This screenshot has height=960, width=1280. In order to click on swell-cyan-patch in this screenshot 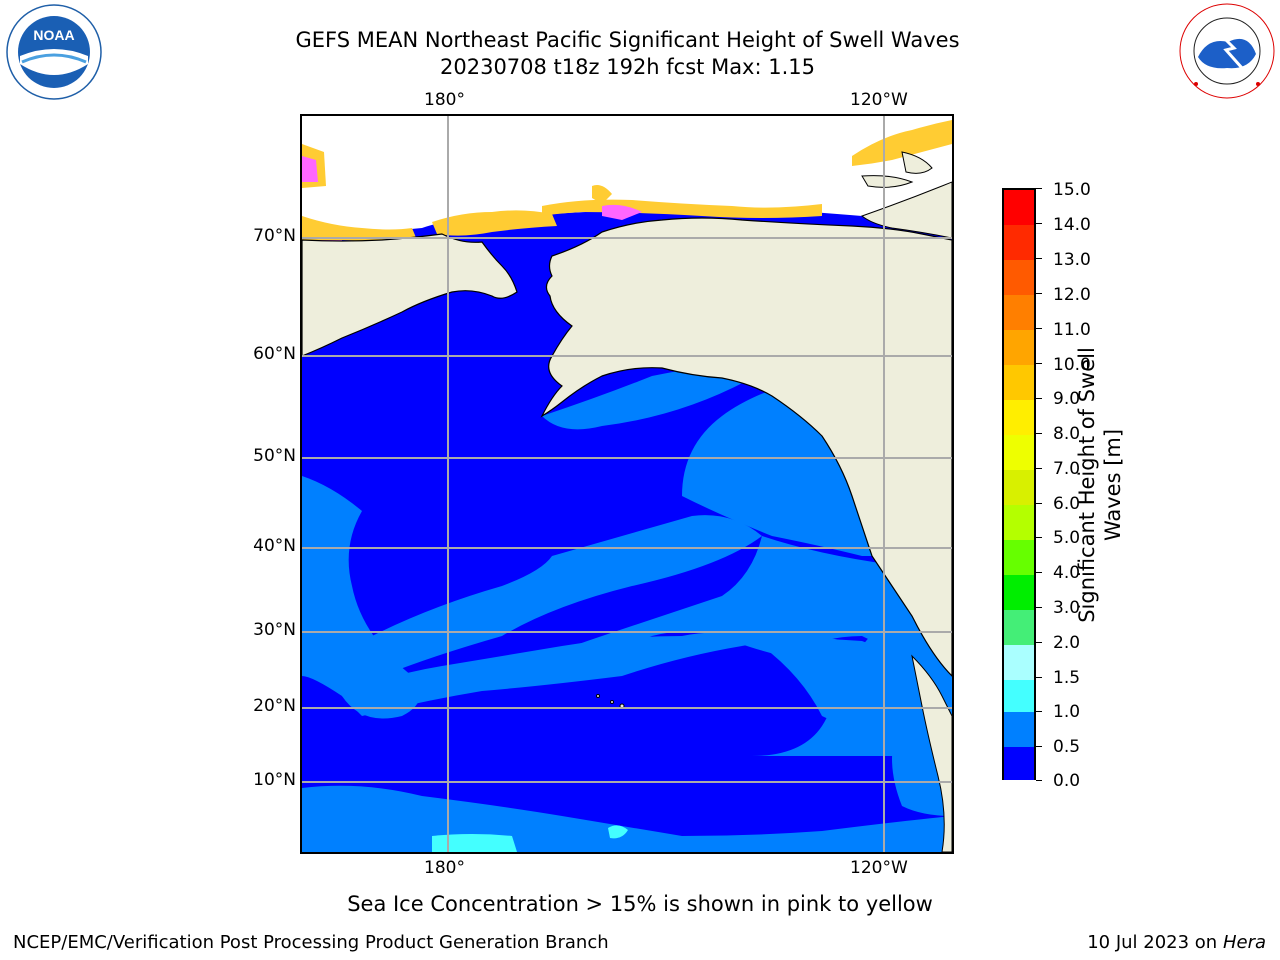, I will do `click(474, 843)`.